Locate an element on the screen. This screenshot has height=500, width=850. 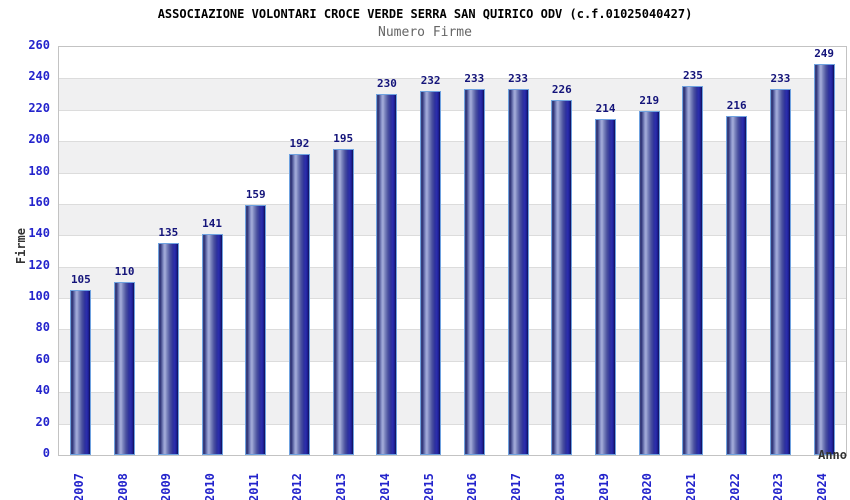
bar-2013 is located at coordinates (343, 302).